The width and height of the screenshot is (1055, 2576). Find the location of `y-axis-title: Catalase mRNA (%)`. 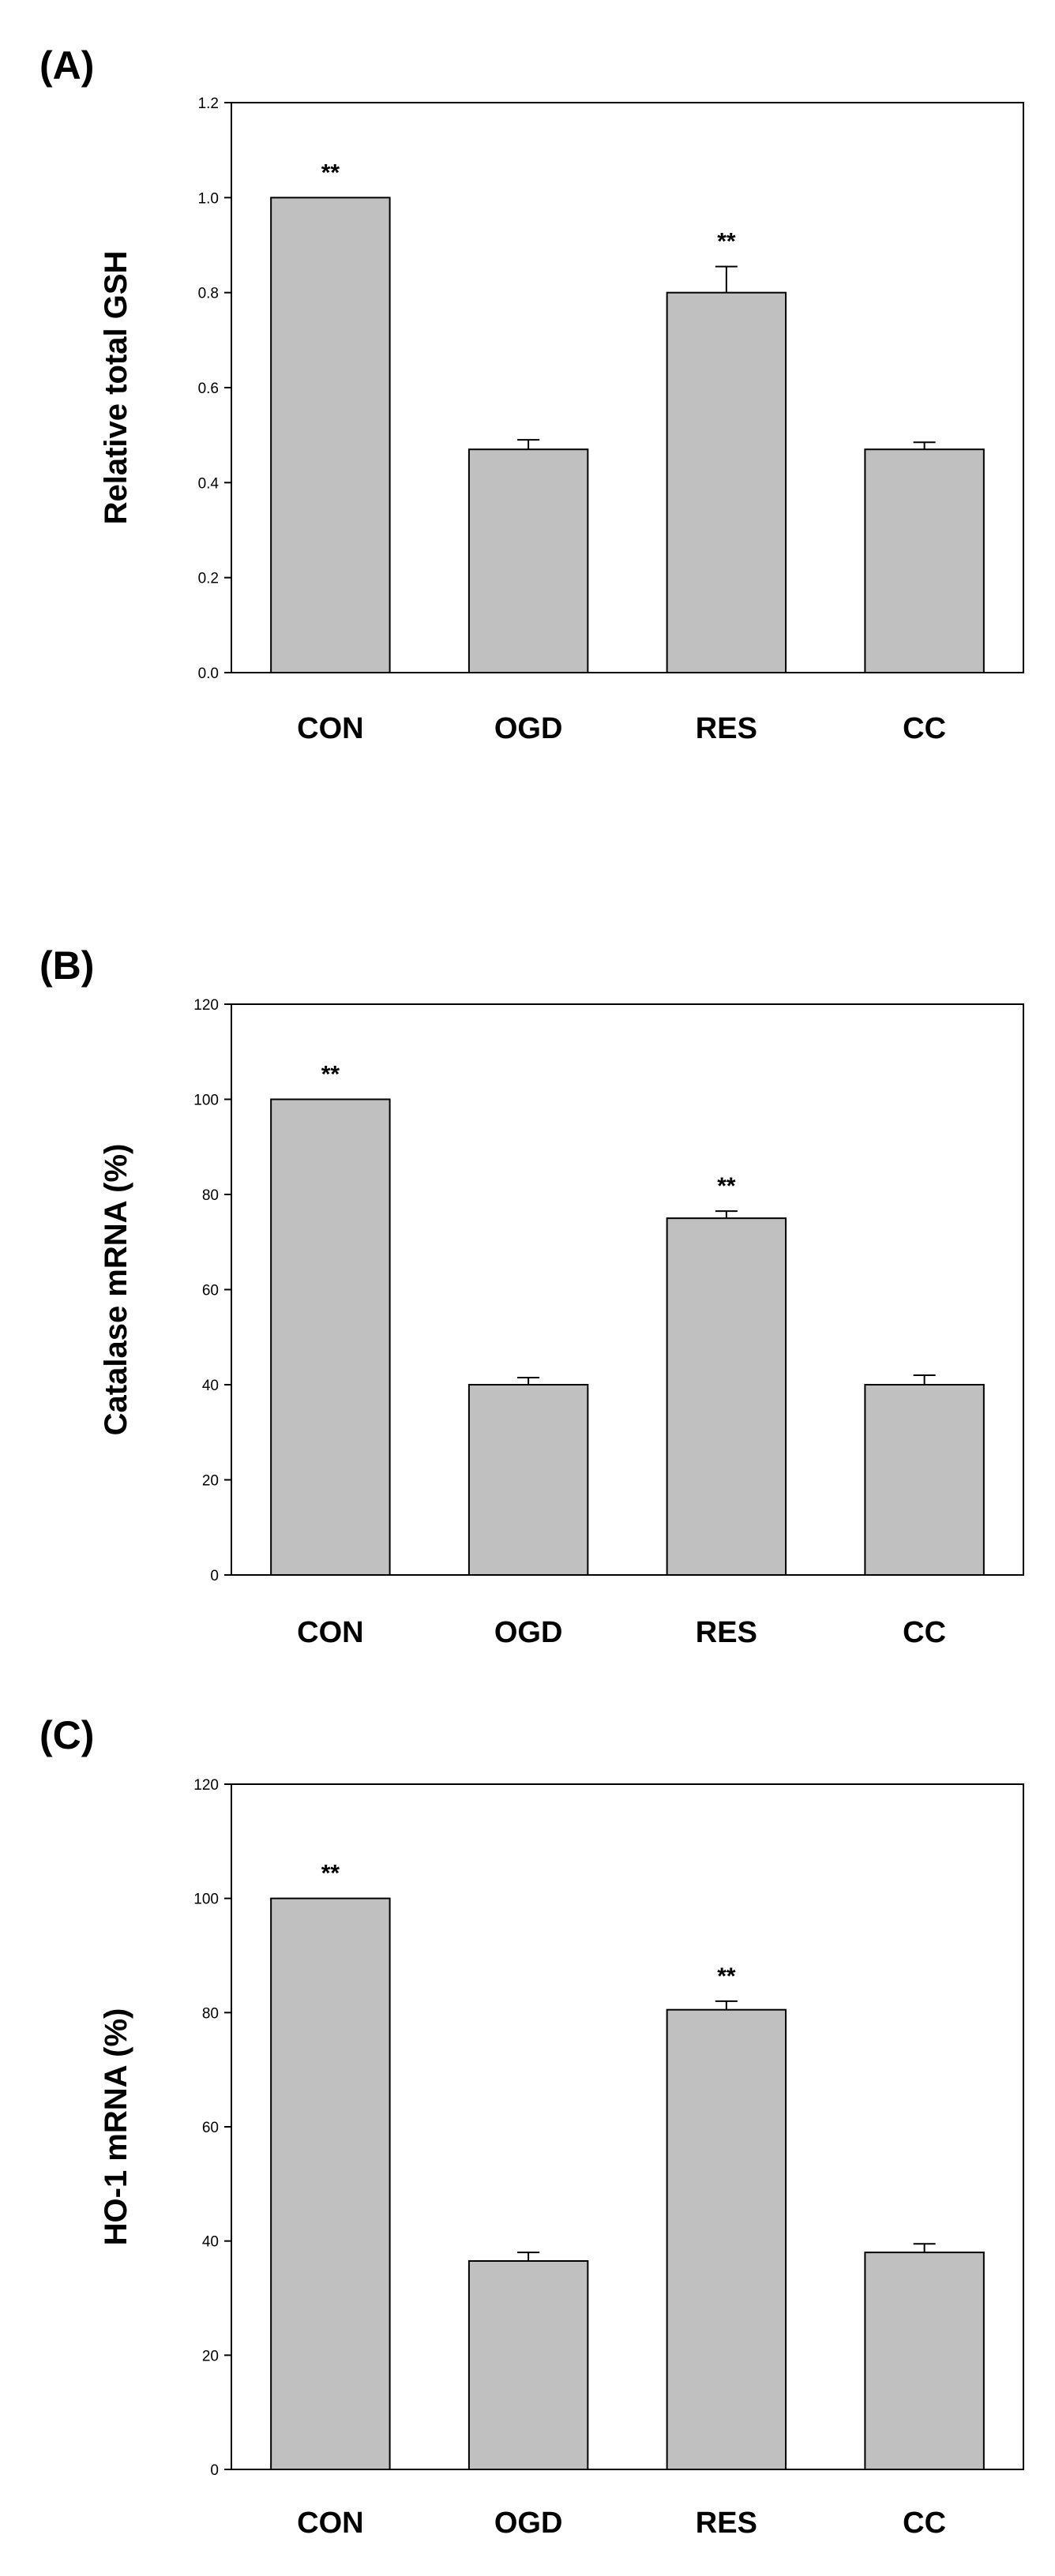

y-axis-title: Catalase mRNA (%) is located at coordinates (116, 1290).